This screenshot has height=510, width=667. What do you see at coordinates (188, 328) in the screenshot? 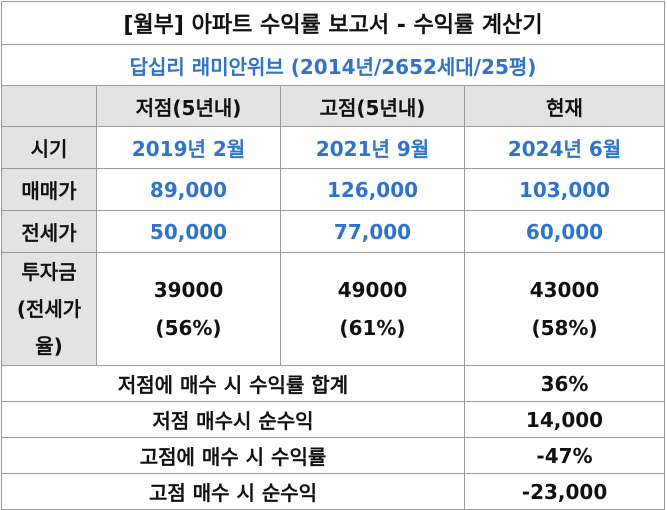
I see `investment-low-ratio: (56%)` at bounding box center [188, 328].